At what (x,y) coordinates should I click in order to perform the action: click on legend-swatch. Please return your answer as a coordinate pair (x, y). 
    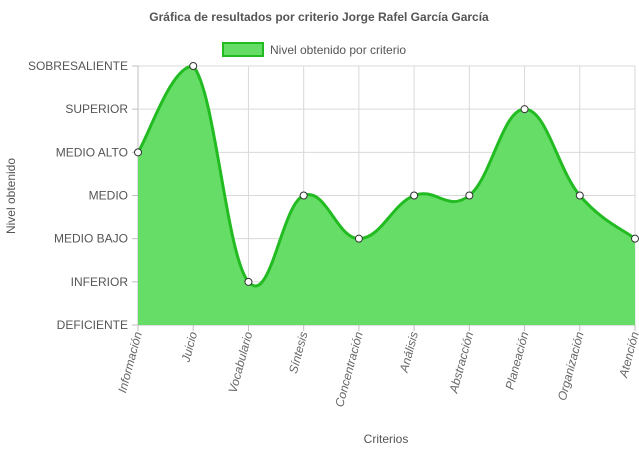
    Looking at the image, I should click on (243, 49).